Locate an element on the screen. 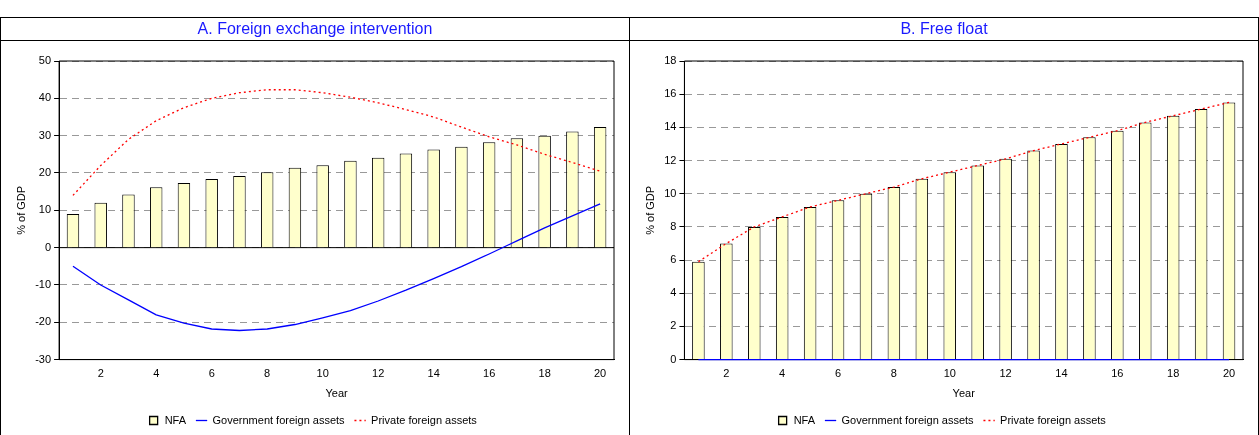 This screenshot has width=1259, height=435. y-tick-label: -20 is located at coordinates (43, 321).